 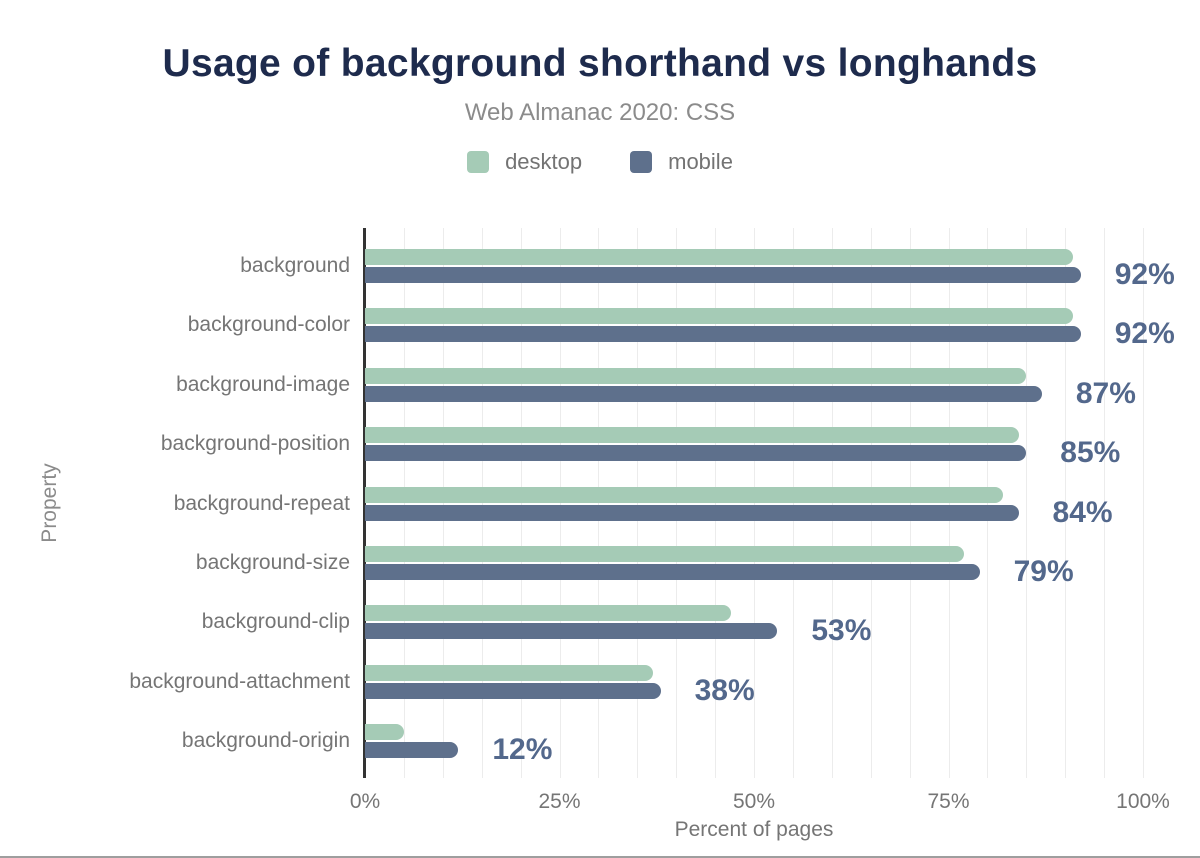 I want to click on bar-mobile-background-clip, so click(x=571, y=631).